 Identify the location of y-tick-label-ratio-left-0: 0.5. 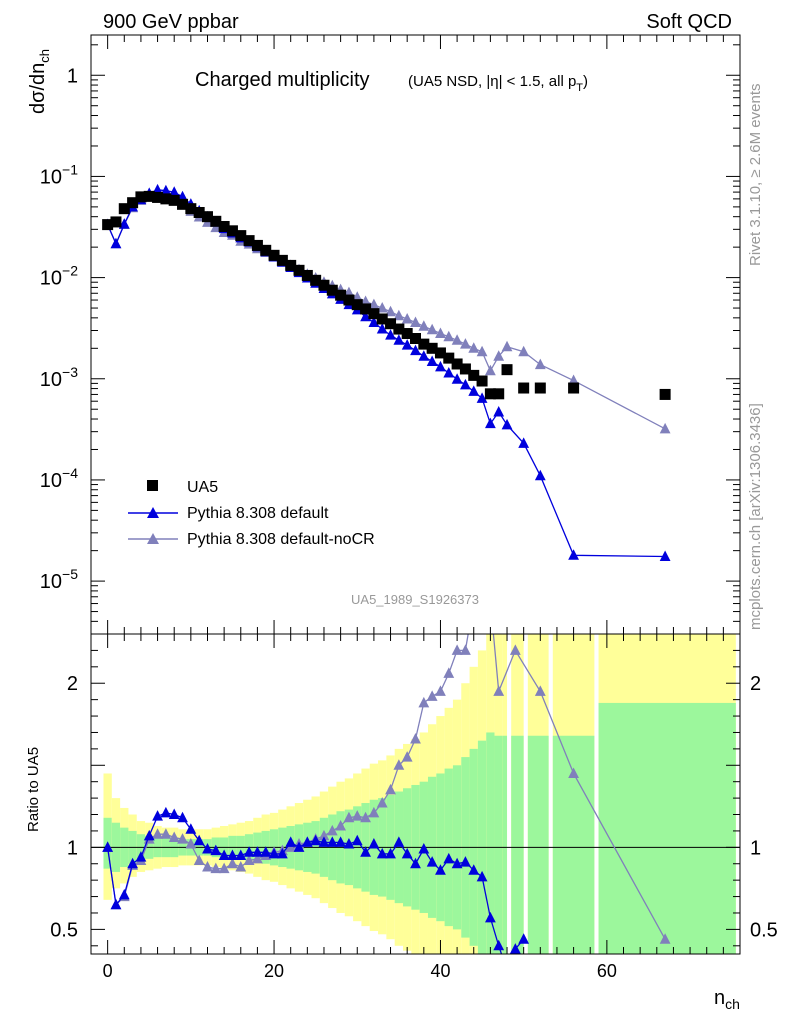
(64, 930).